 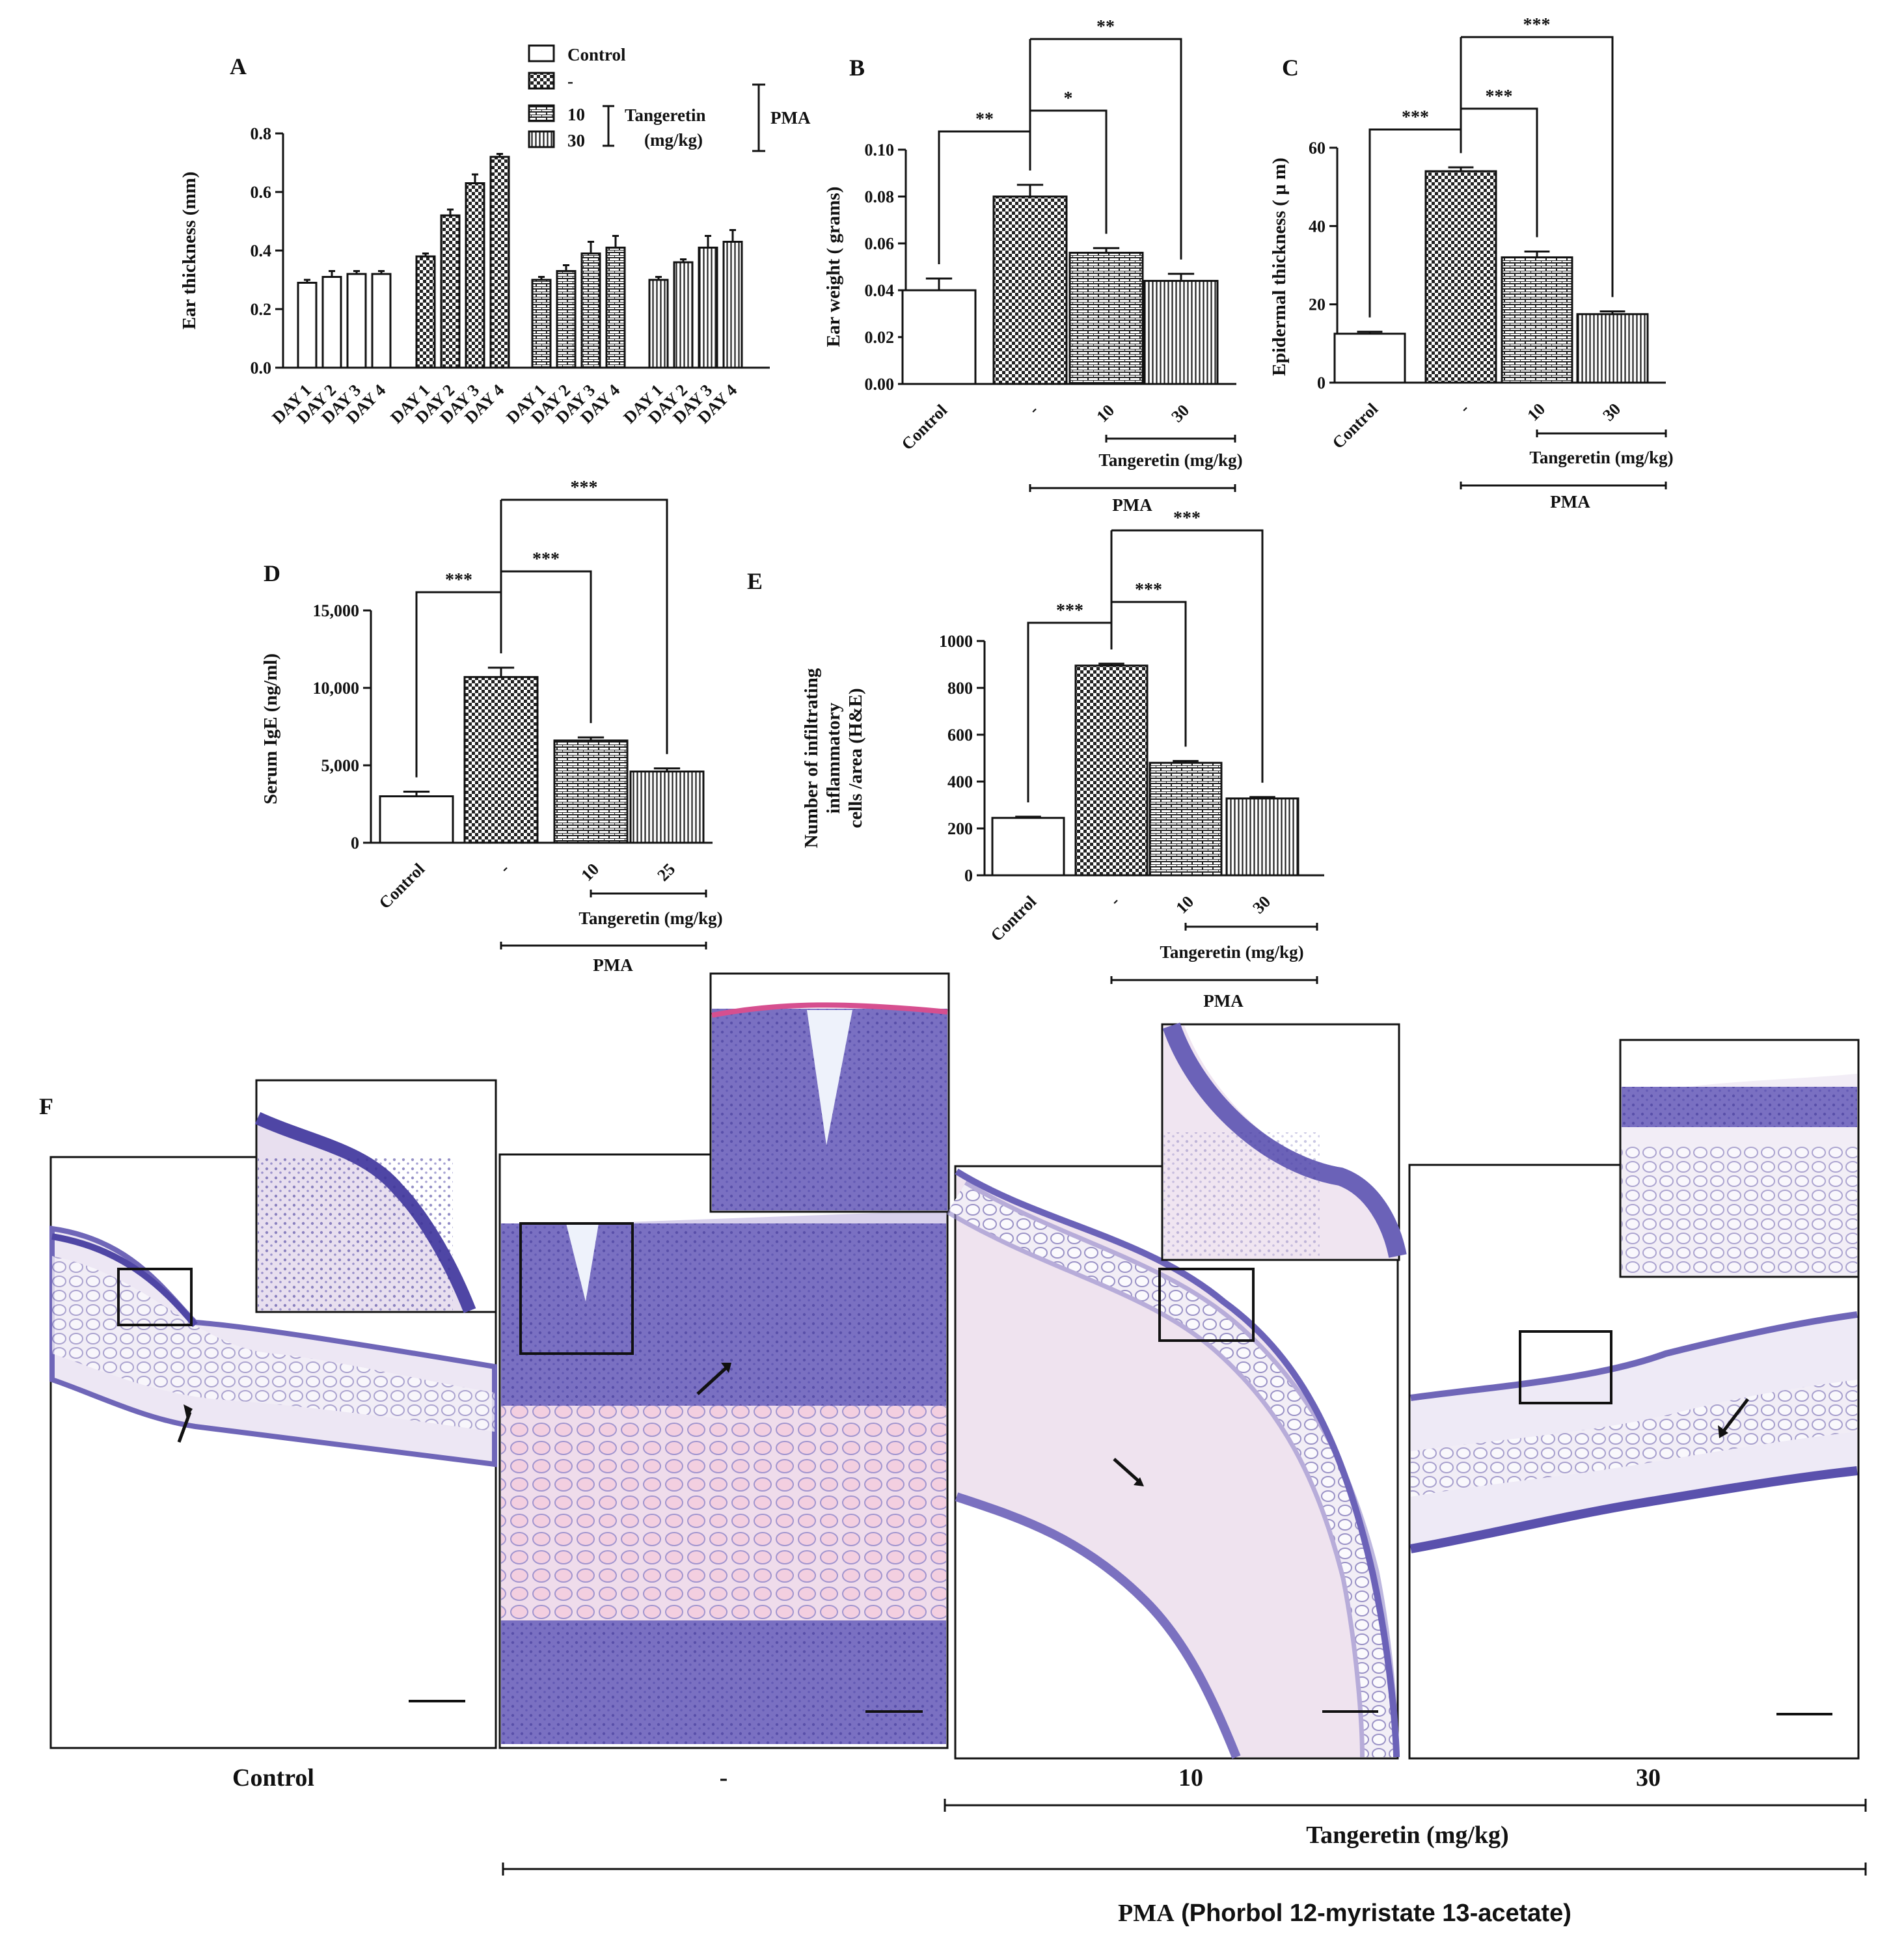 What do you see at coordinates (1570, 502) in the screenshot?
I see `pma-label-c: PMA` at bounding box center [1570, 502].